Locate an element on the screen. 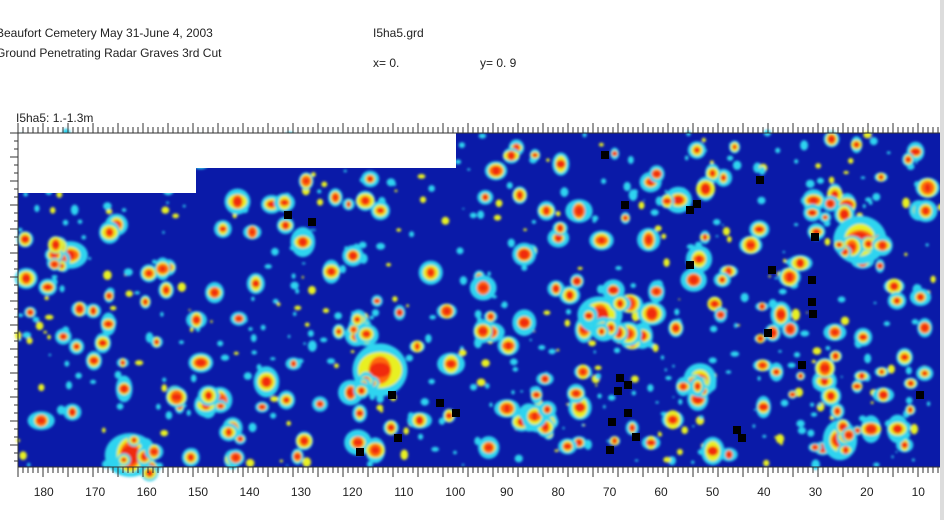  x-tick-label: 160 is located at coordinates (147, 492).